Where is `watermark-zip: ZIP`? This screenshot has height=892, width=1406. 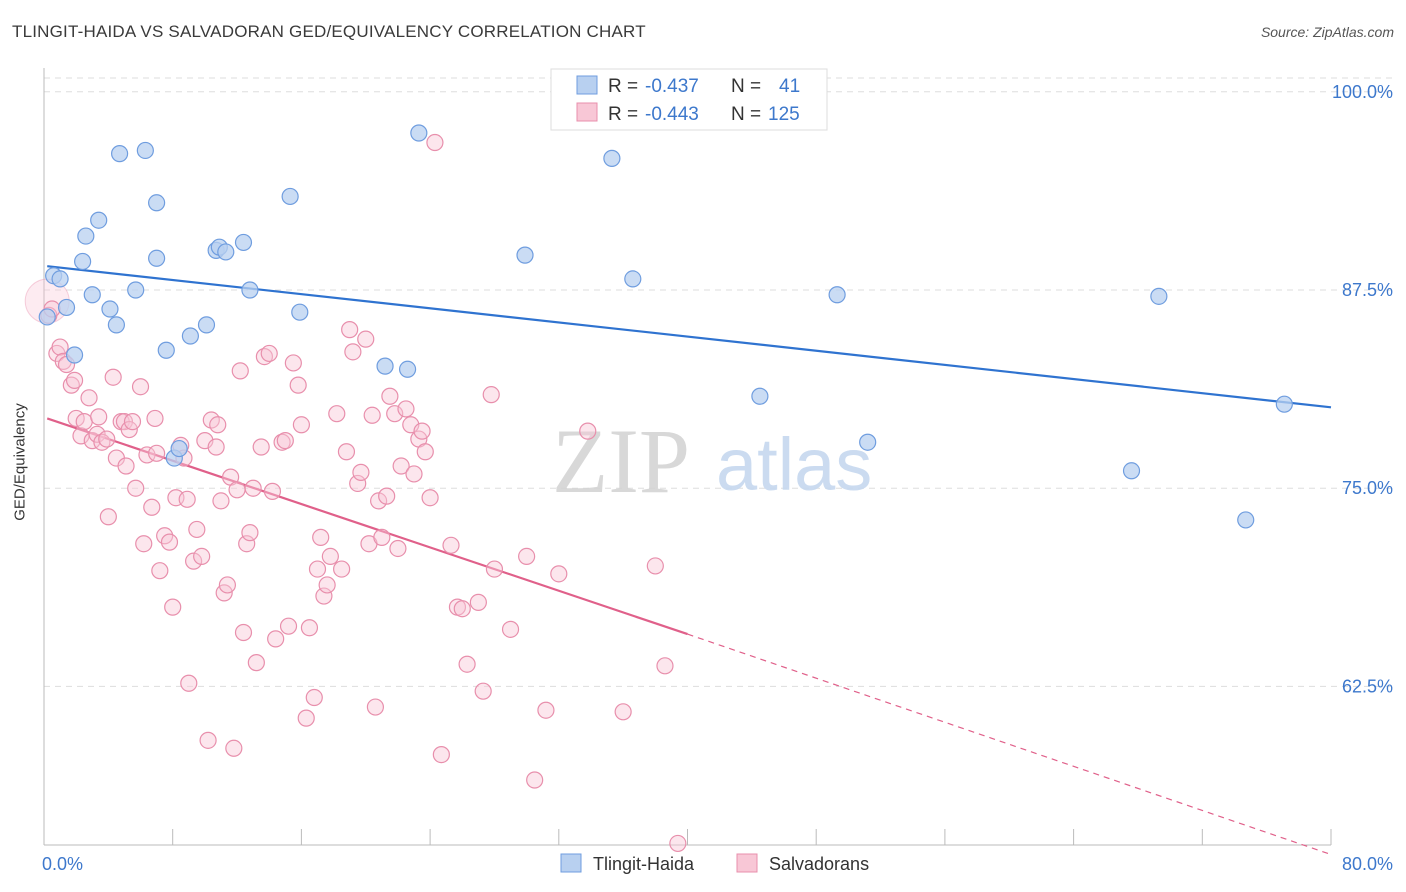
watermark-zip: ZIP is located at coordinates (621, 461).